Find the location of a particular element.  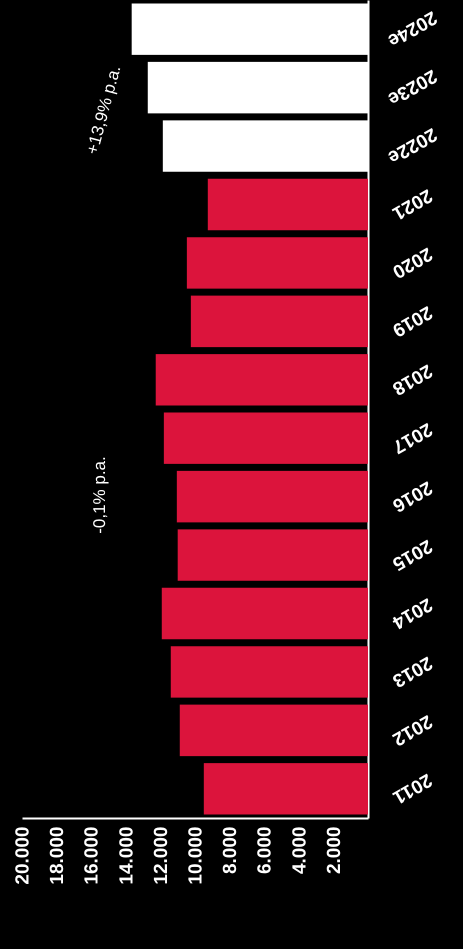

x-tick-label: 12.000 is located at coordinates (161, 855).